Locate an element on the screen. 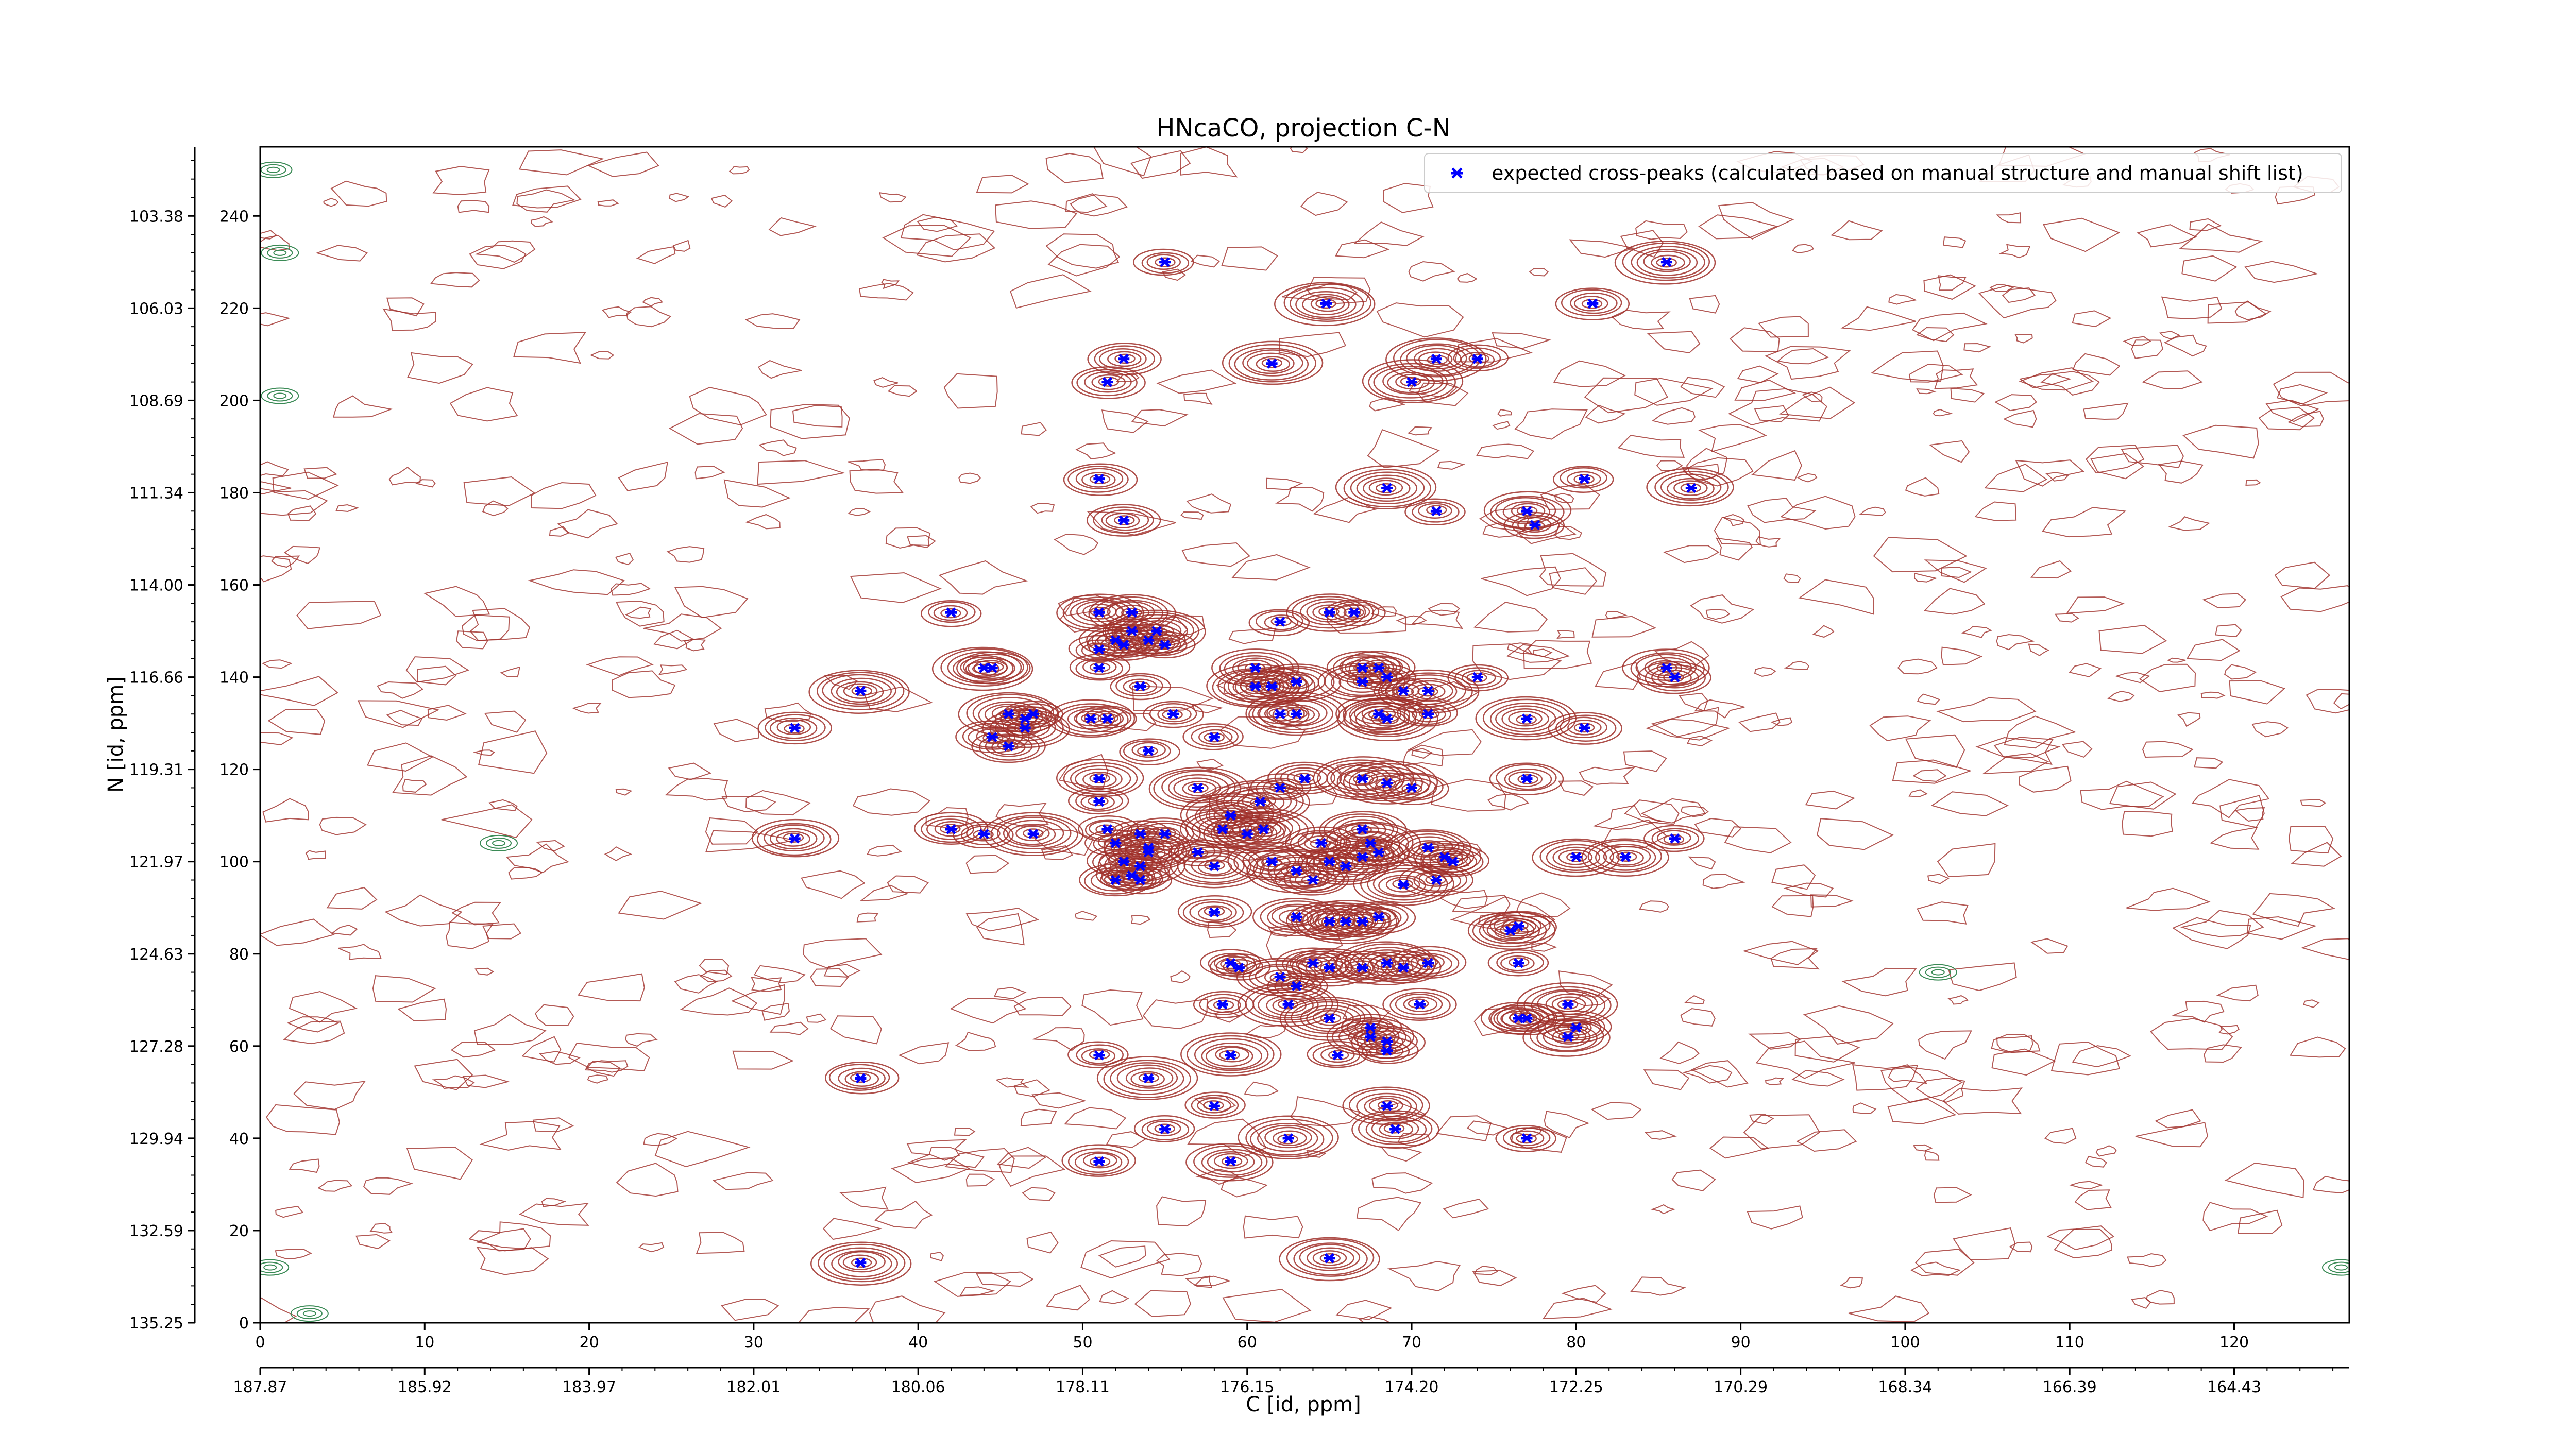 The image size is (2576, 1451). x-ppm-tick-label: 168.34 is located at coordinates (1905, 1387).